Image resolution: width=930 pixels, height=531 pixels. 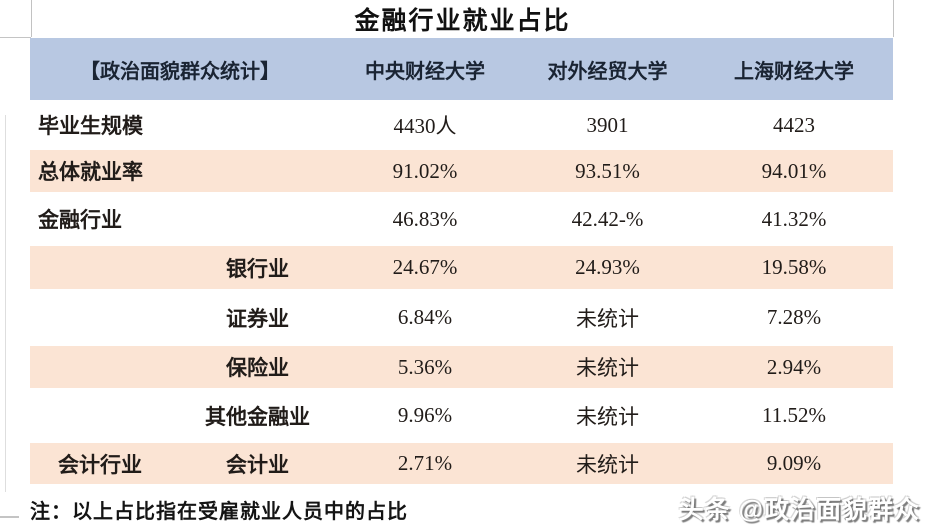 What do you see at coordinates (425, 218) in the screenshot?
I see `cell-value: 46.83%` at bounding box center [425, 218].